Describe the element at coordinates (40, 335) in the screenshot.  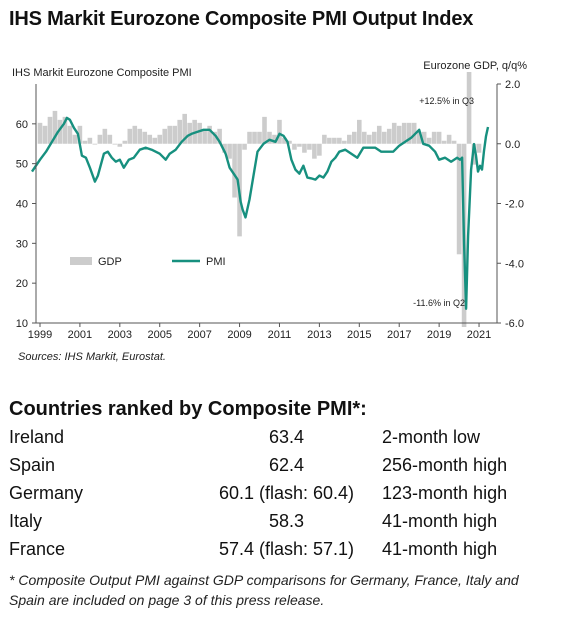
I see `x-tick-label: 1999` at that location.